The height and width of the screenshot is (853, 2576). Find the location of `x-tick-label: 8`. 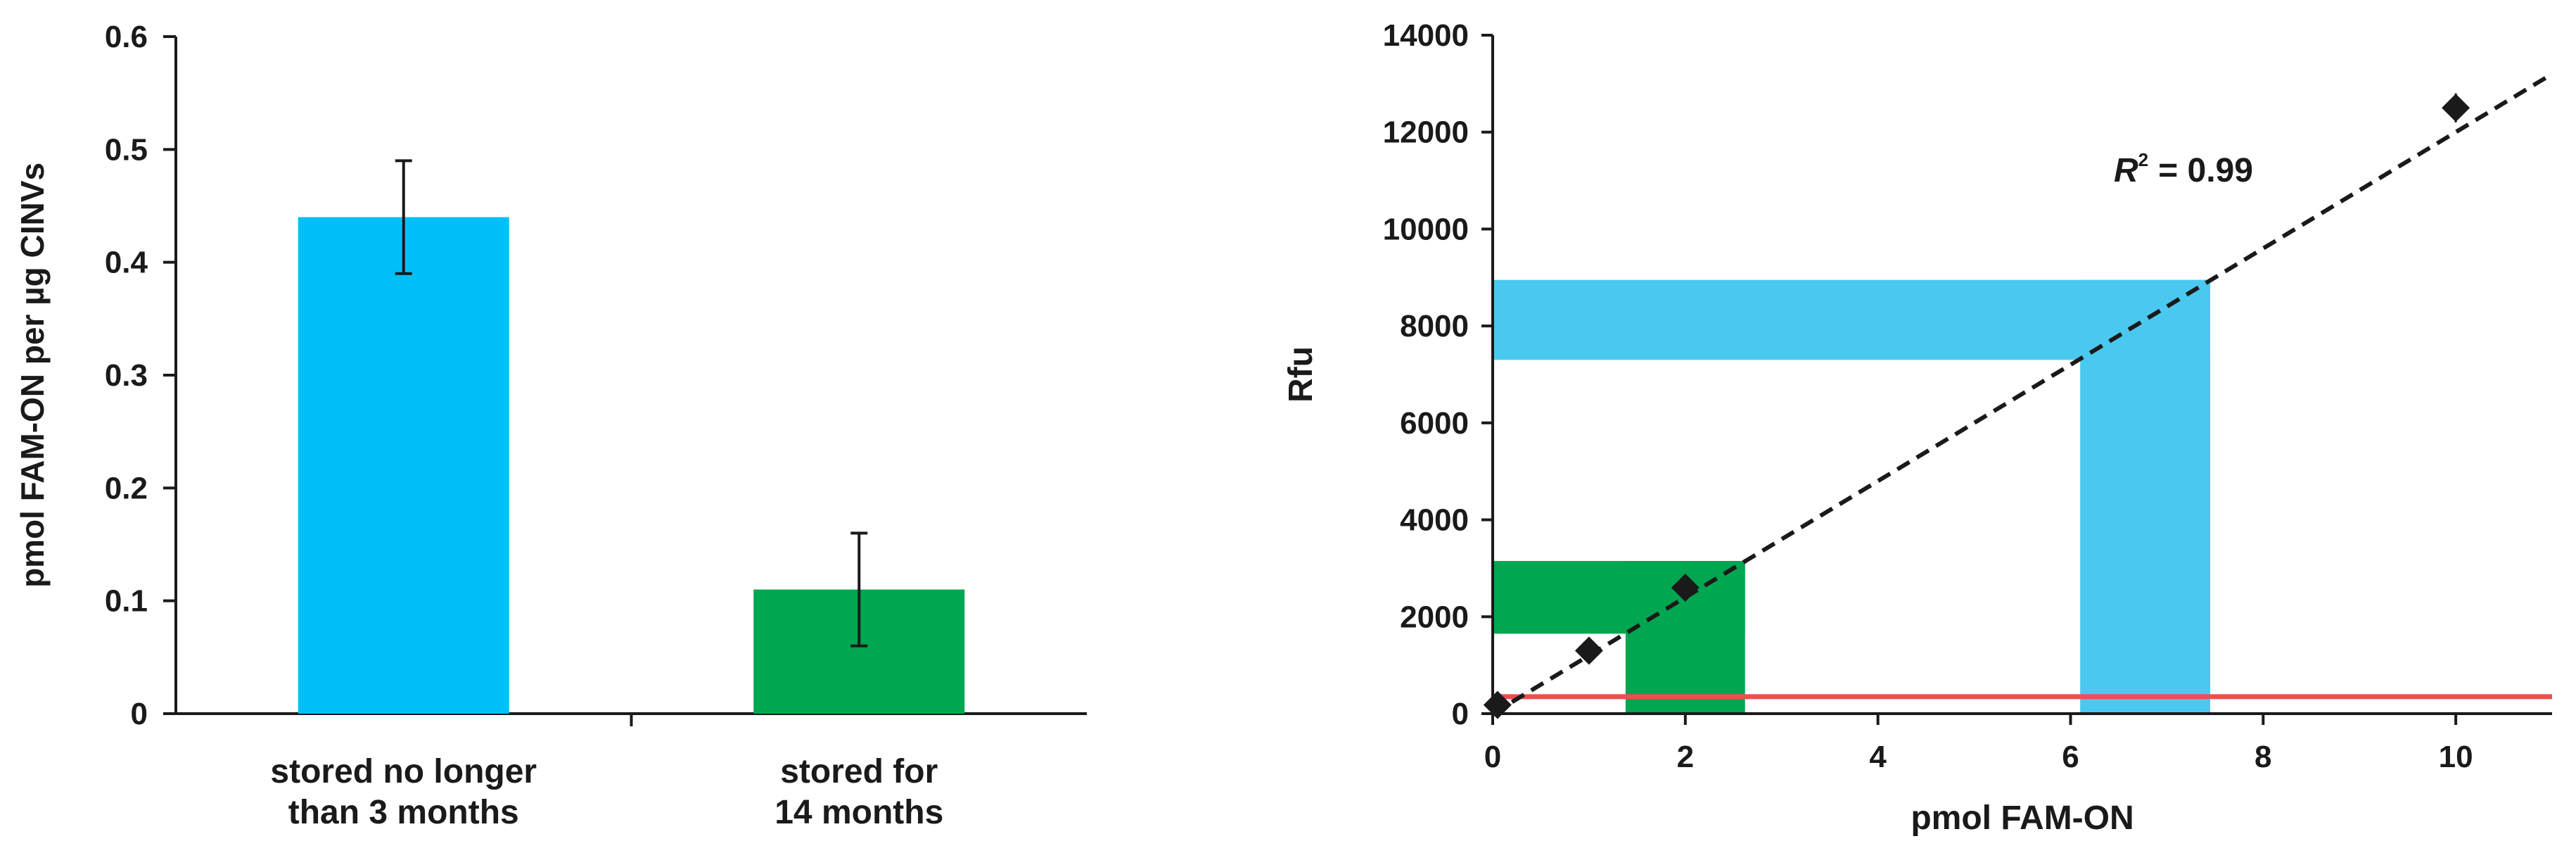

x-tick-label: 8 is located at coordinates (2263, 757).